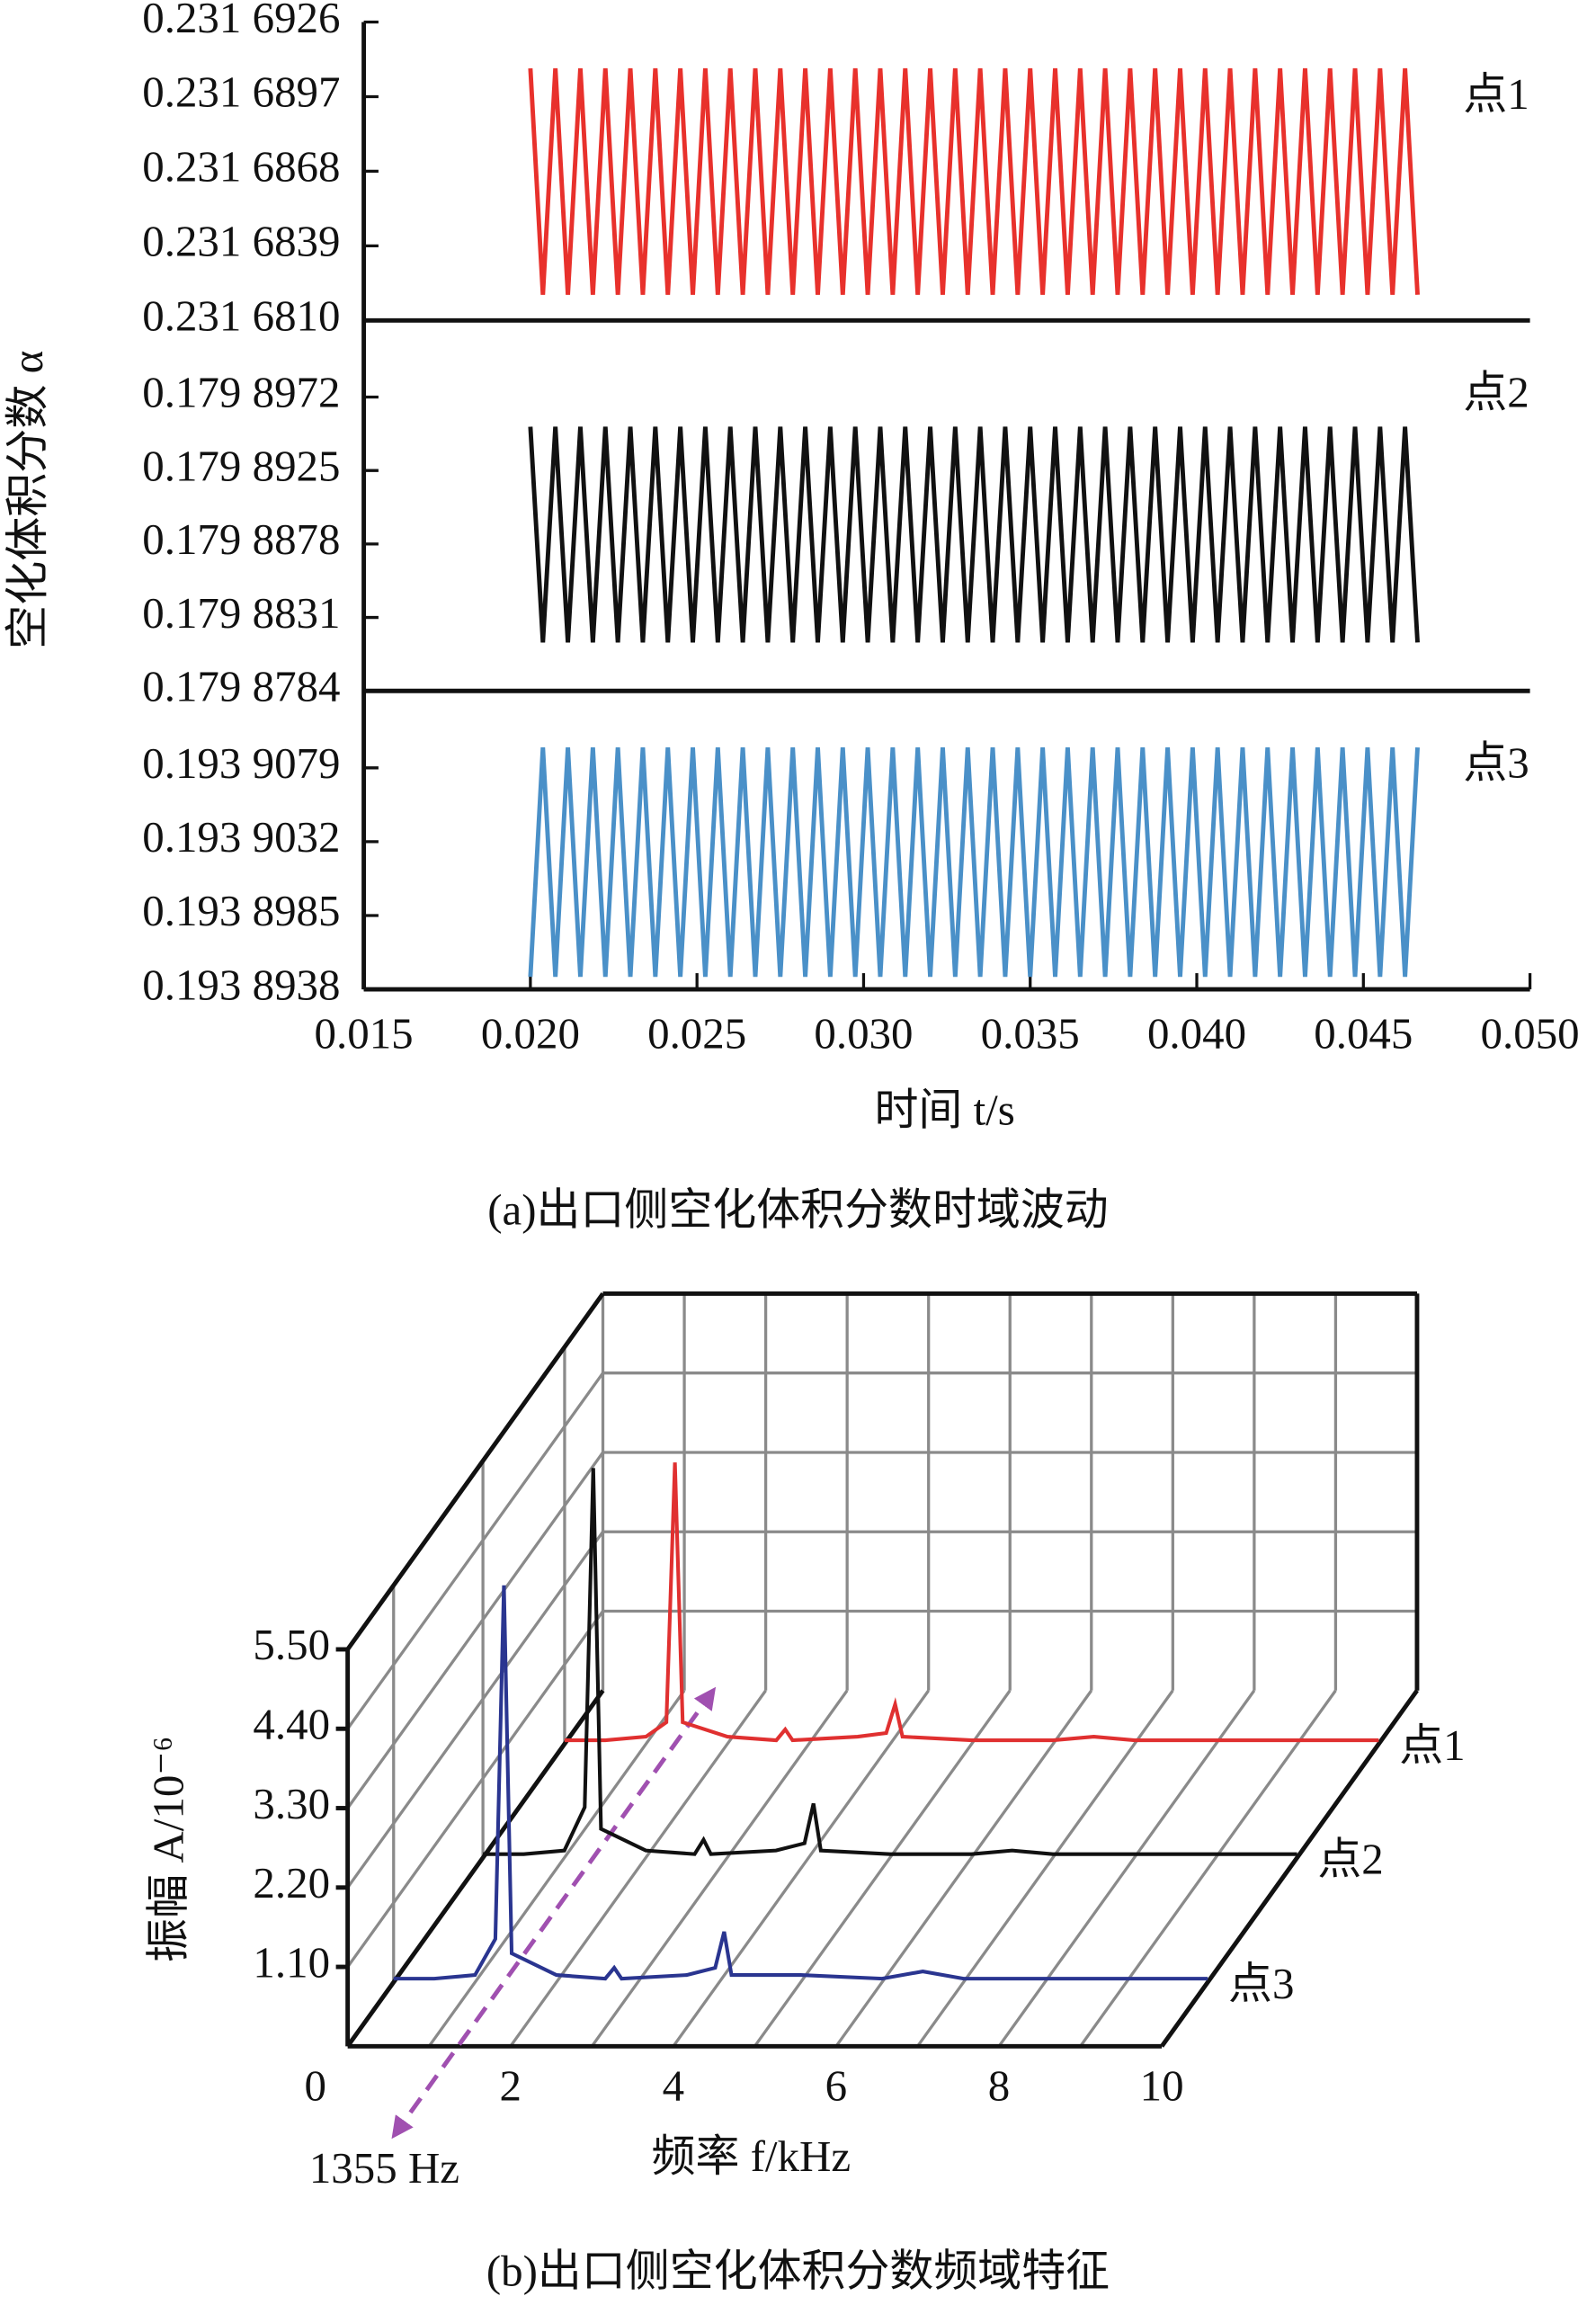 The image size is (1596, 2305). What do you see at coordinates (241, 392) in the screenshot?
I see `y-tick-label: 0.179 8972` at bounding box center [241, 392].